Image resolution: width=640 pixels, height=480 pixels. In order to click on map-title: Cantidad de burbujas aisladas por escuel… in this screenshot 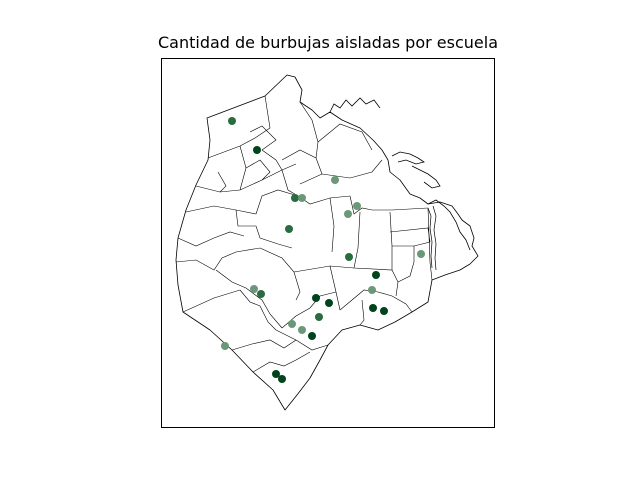, I will do `click(327, 42)`.